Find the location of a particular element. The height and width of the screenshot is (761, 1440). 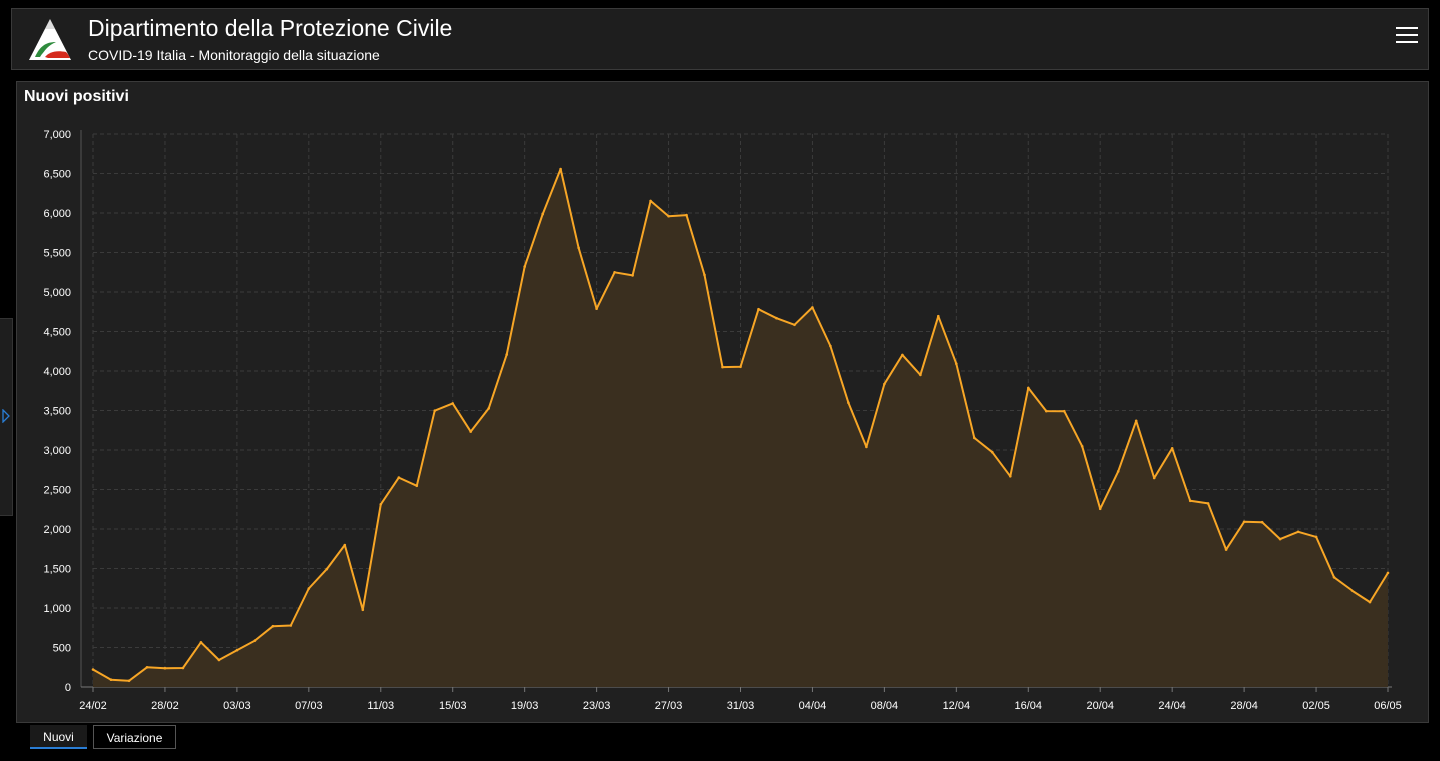

chevron-right-icon is located at coordinates (6, 416).